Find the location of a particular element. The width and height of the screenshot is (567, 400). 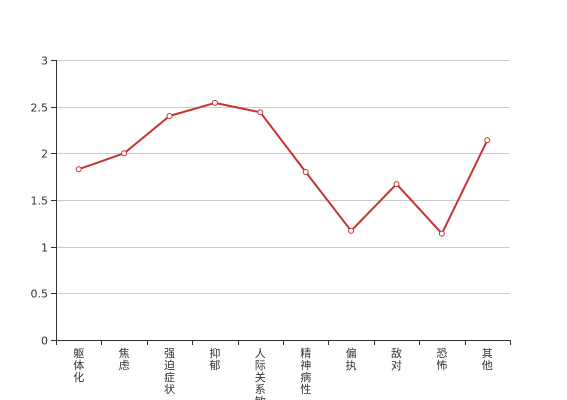

x-tick-label: 其他 is located at coordinates (487, 359).